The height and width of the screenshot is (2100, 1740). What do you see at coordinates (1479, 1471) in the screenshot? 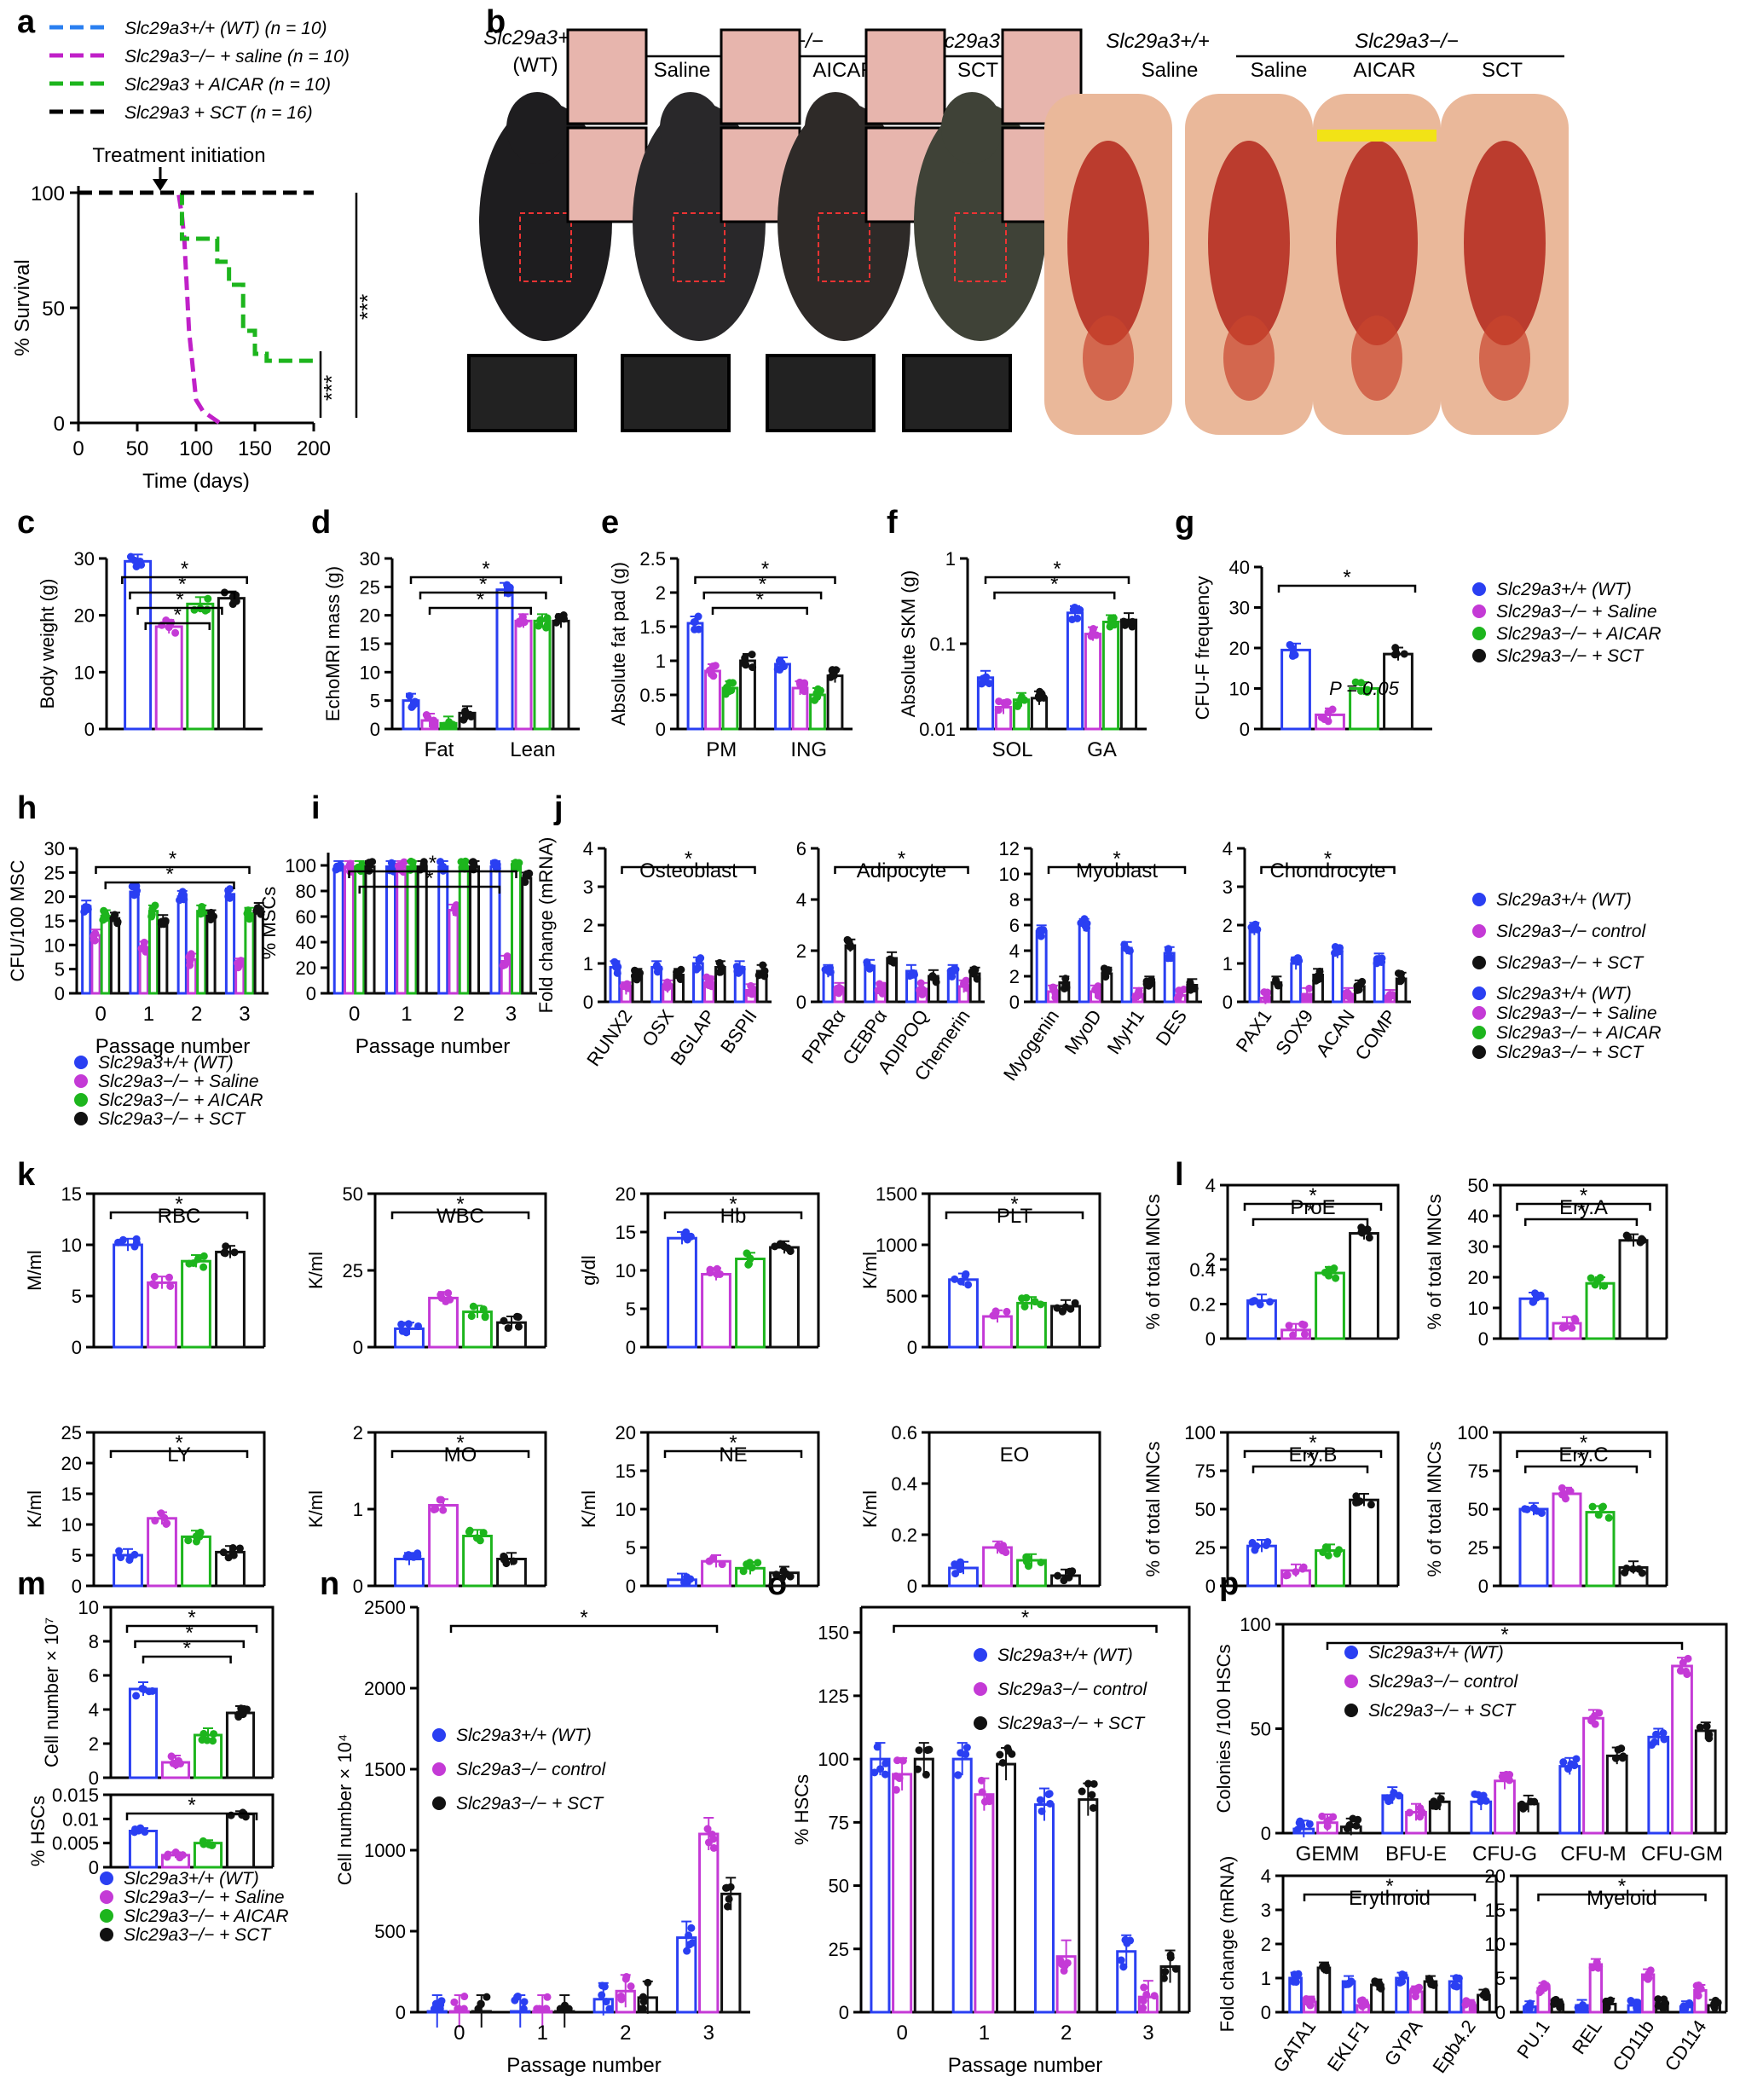
I see `y-tick-label: 75` at bounding box center [1479, 1471].